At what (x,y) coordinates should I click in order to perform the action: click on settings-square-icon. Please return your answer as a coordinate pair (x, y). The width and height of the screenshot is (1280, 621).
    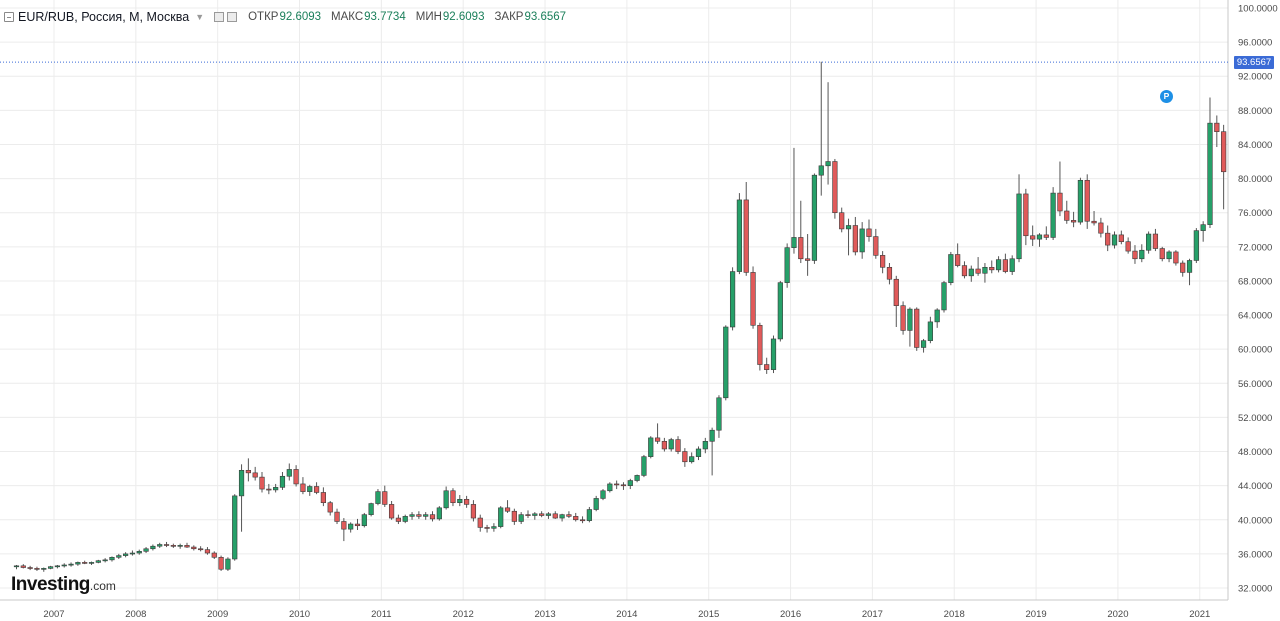
    Looking at the image, I should click on (219, 17).